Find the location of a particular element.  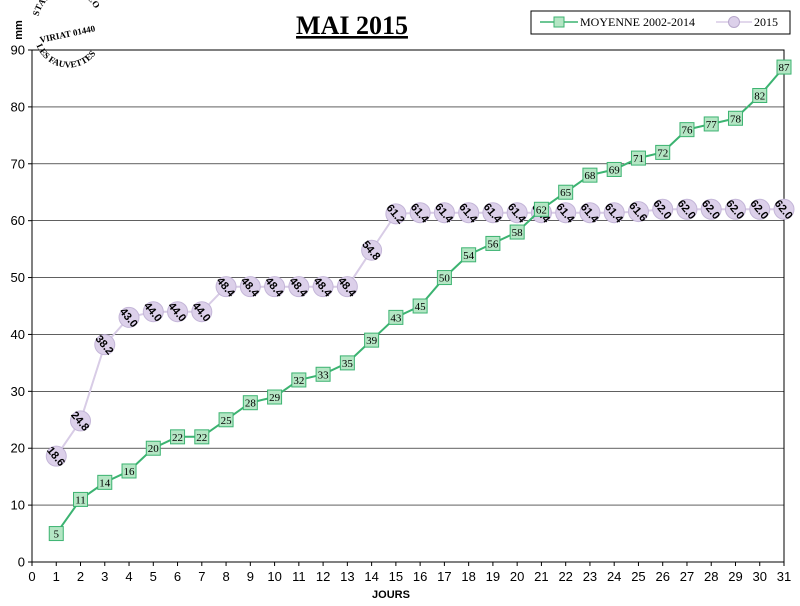

data-label-moyenne: 29 is located at coordinates (275, 398).